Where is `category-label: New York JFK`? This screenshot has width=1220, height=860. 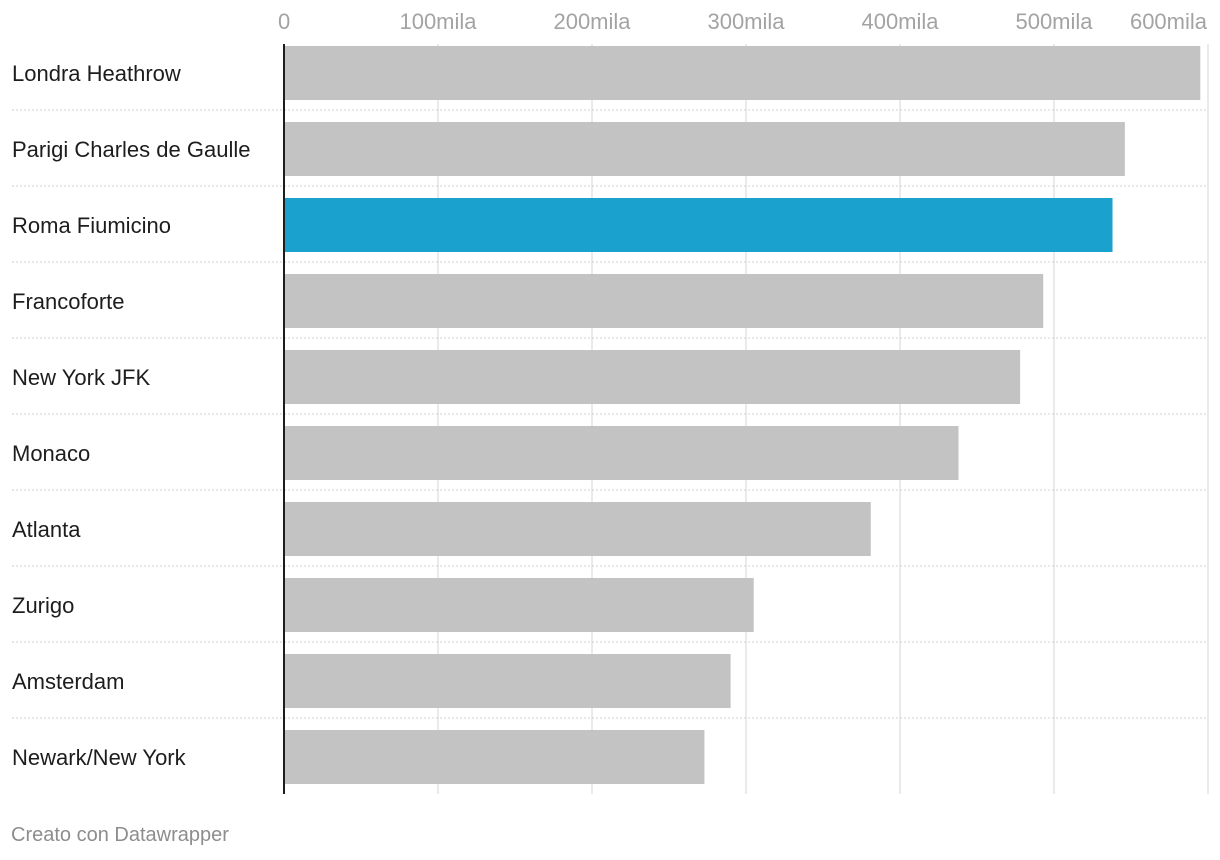 category-label: New York JFK is located at coordinates (81, 377).